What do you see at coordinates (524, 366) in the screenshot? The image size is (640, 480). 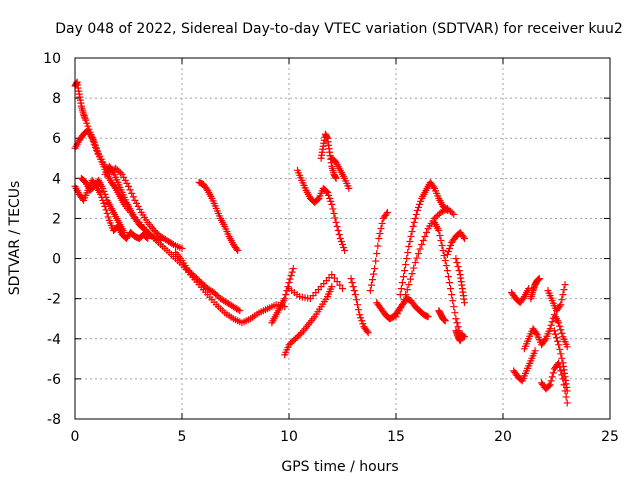 I see `series-arc22` at bounding box center [524, 366].